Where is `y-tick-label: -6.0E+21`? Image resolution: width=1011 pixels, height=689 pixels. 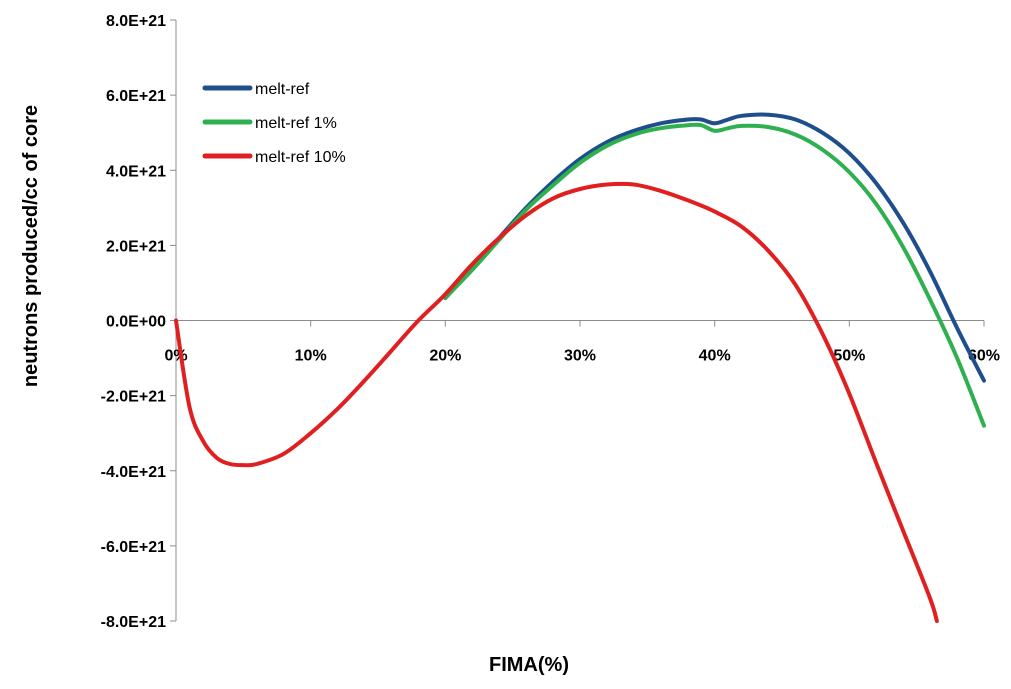
y-tick-label: -6.0E+21 is located at coordinates (133, 547).